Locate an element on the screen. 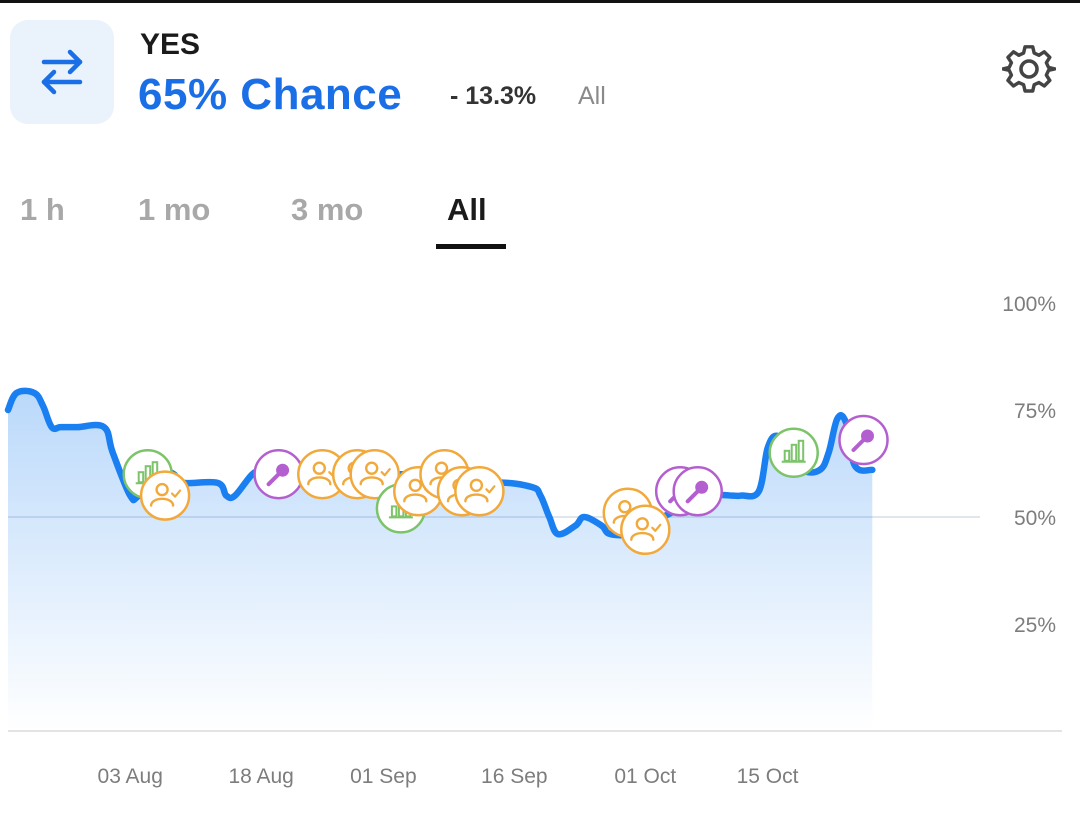 Image resolution: width=1080 pixels, height=814 pixels. x-tick-label: 01 Oct is located at coordinates (645, 776).